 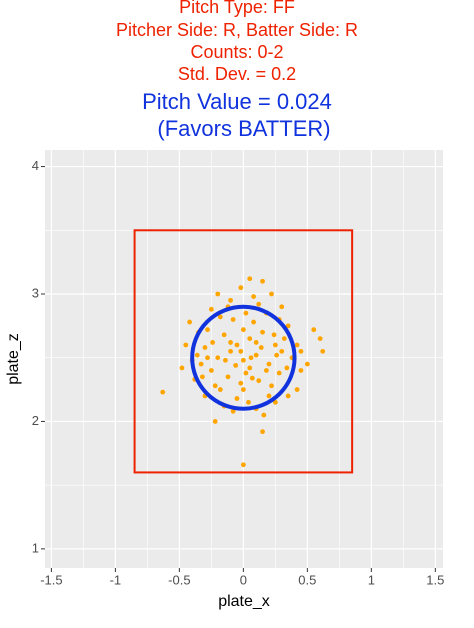 What do you see at coordinates (237, 30) in the screenshot?
I see `chart-title: Pitcher Side: R, Batter Side: R` at bounding box center [237, 30].